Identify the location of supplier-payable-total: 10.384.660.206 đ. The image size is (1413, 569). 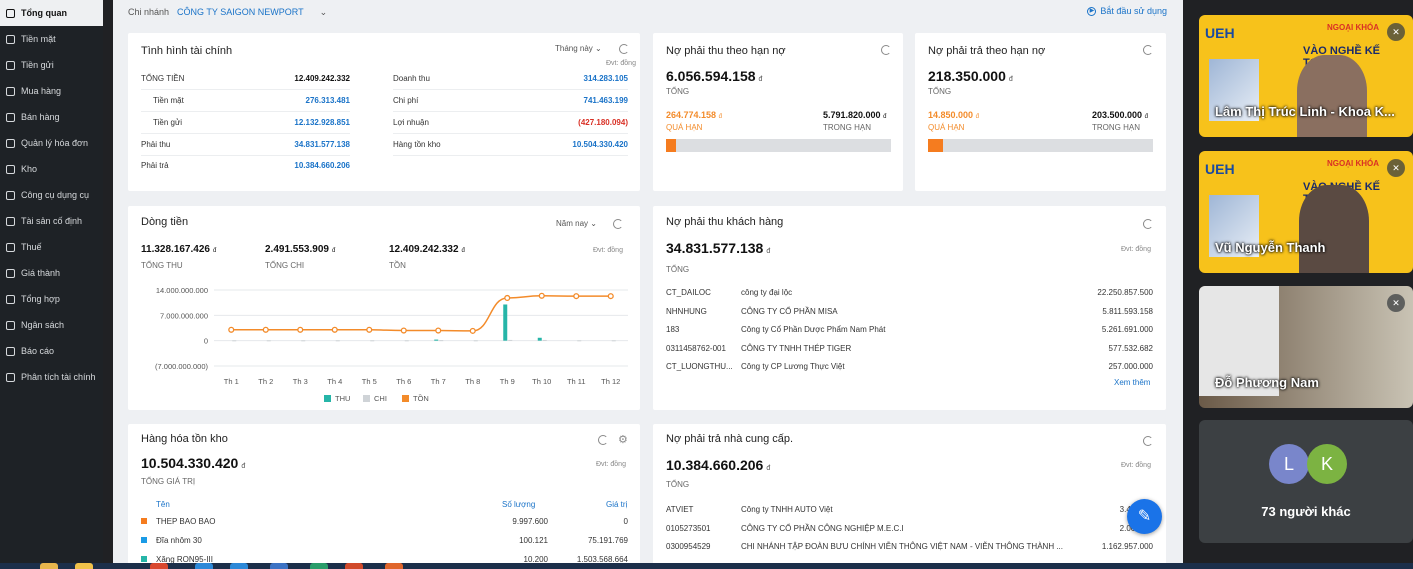
(718, 465).